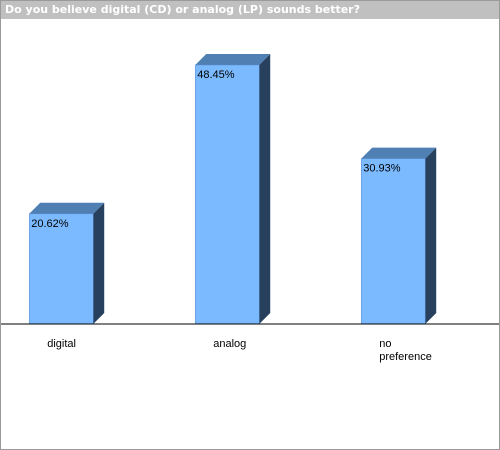 This screenshot has width=500, height=450. Describe the element at coordinates (229, 344) in the screenshot. I see `category-label: analog` at that location.